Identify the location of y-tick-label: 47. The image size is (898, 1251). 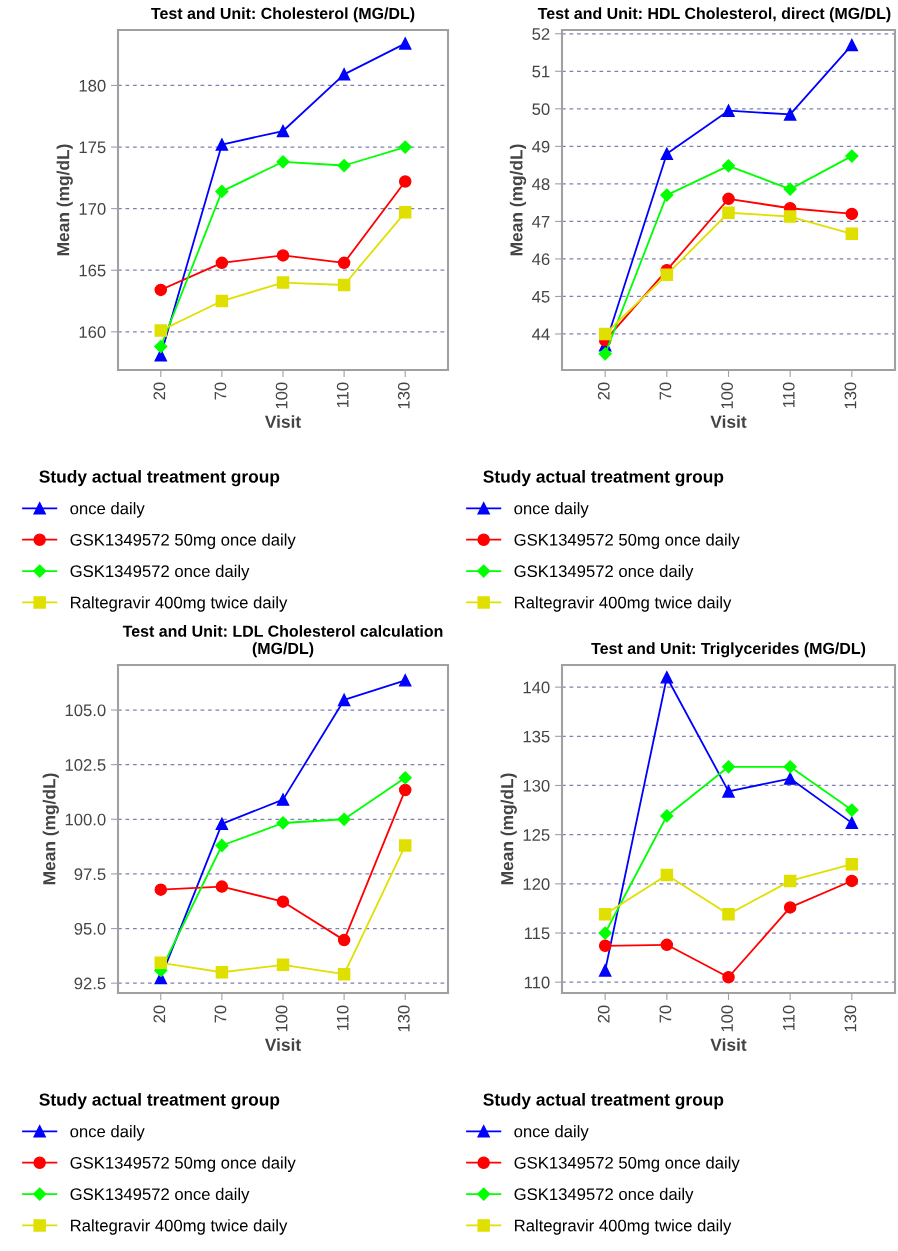
(541, 221).